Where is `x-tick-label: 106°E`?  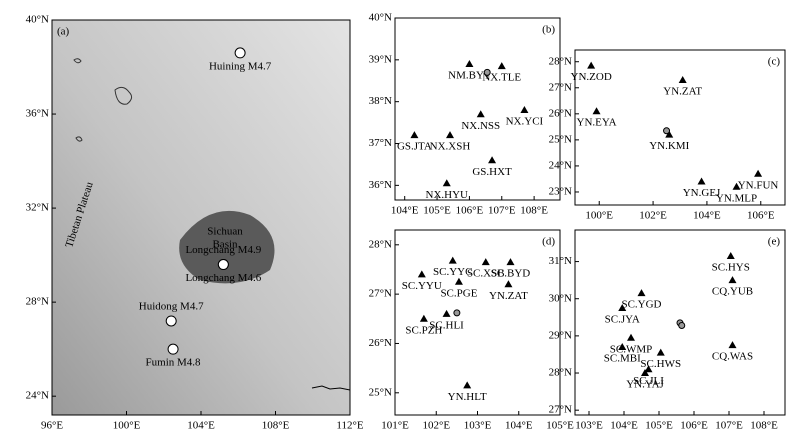 x-tick-label: 106°E is located at coordinates (470, 211).